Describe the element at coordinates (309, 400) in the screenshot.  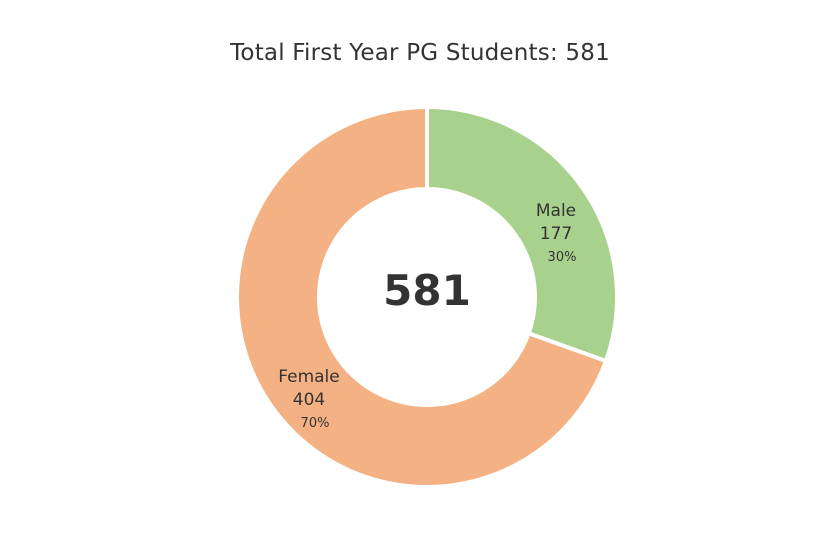
I see `slice-value-female: 404` at that location.